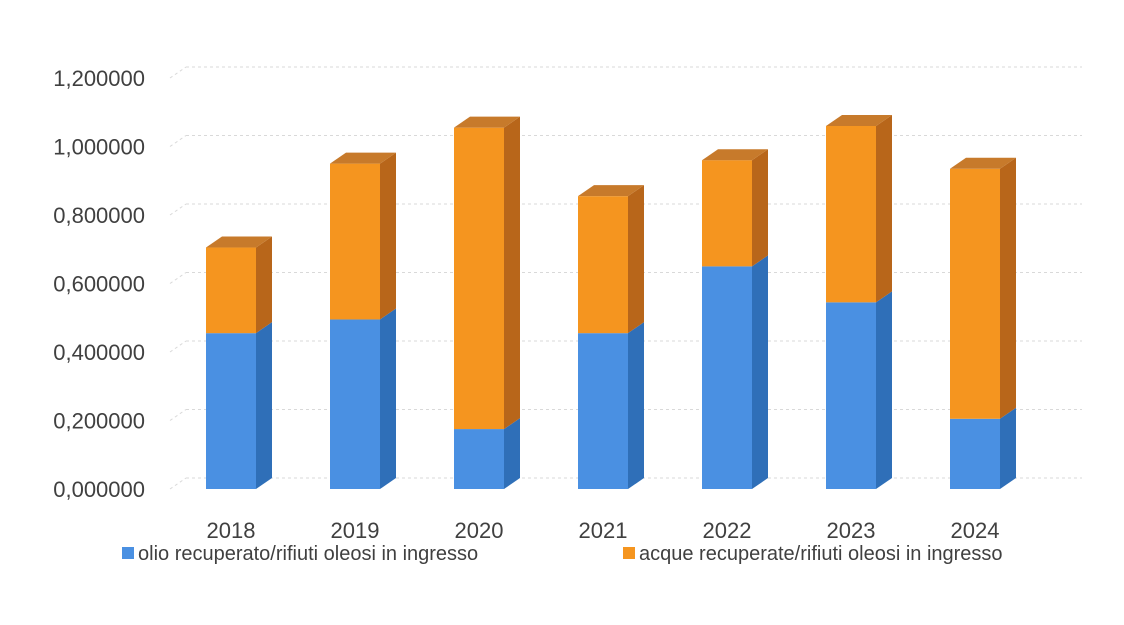  I want to click on y-tick-label: 1,000000, so click(99, 147).